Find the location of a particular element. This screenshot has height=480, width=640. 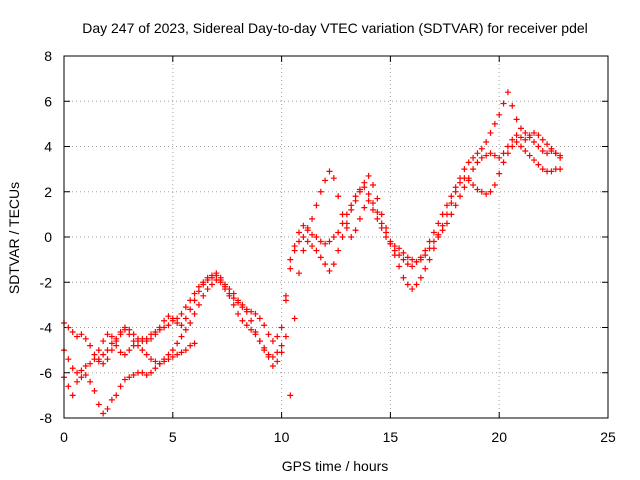

x-tick-label: 0 is located at coordinates (64, 437).